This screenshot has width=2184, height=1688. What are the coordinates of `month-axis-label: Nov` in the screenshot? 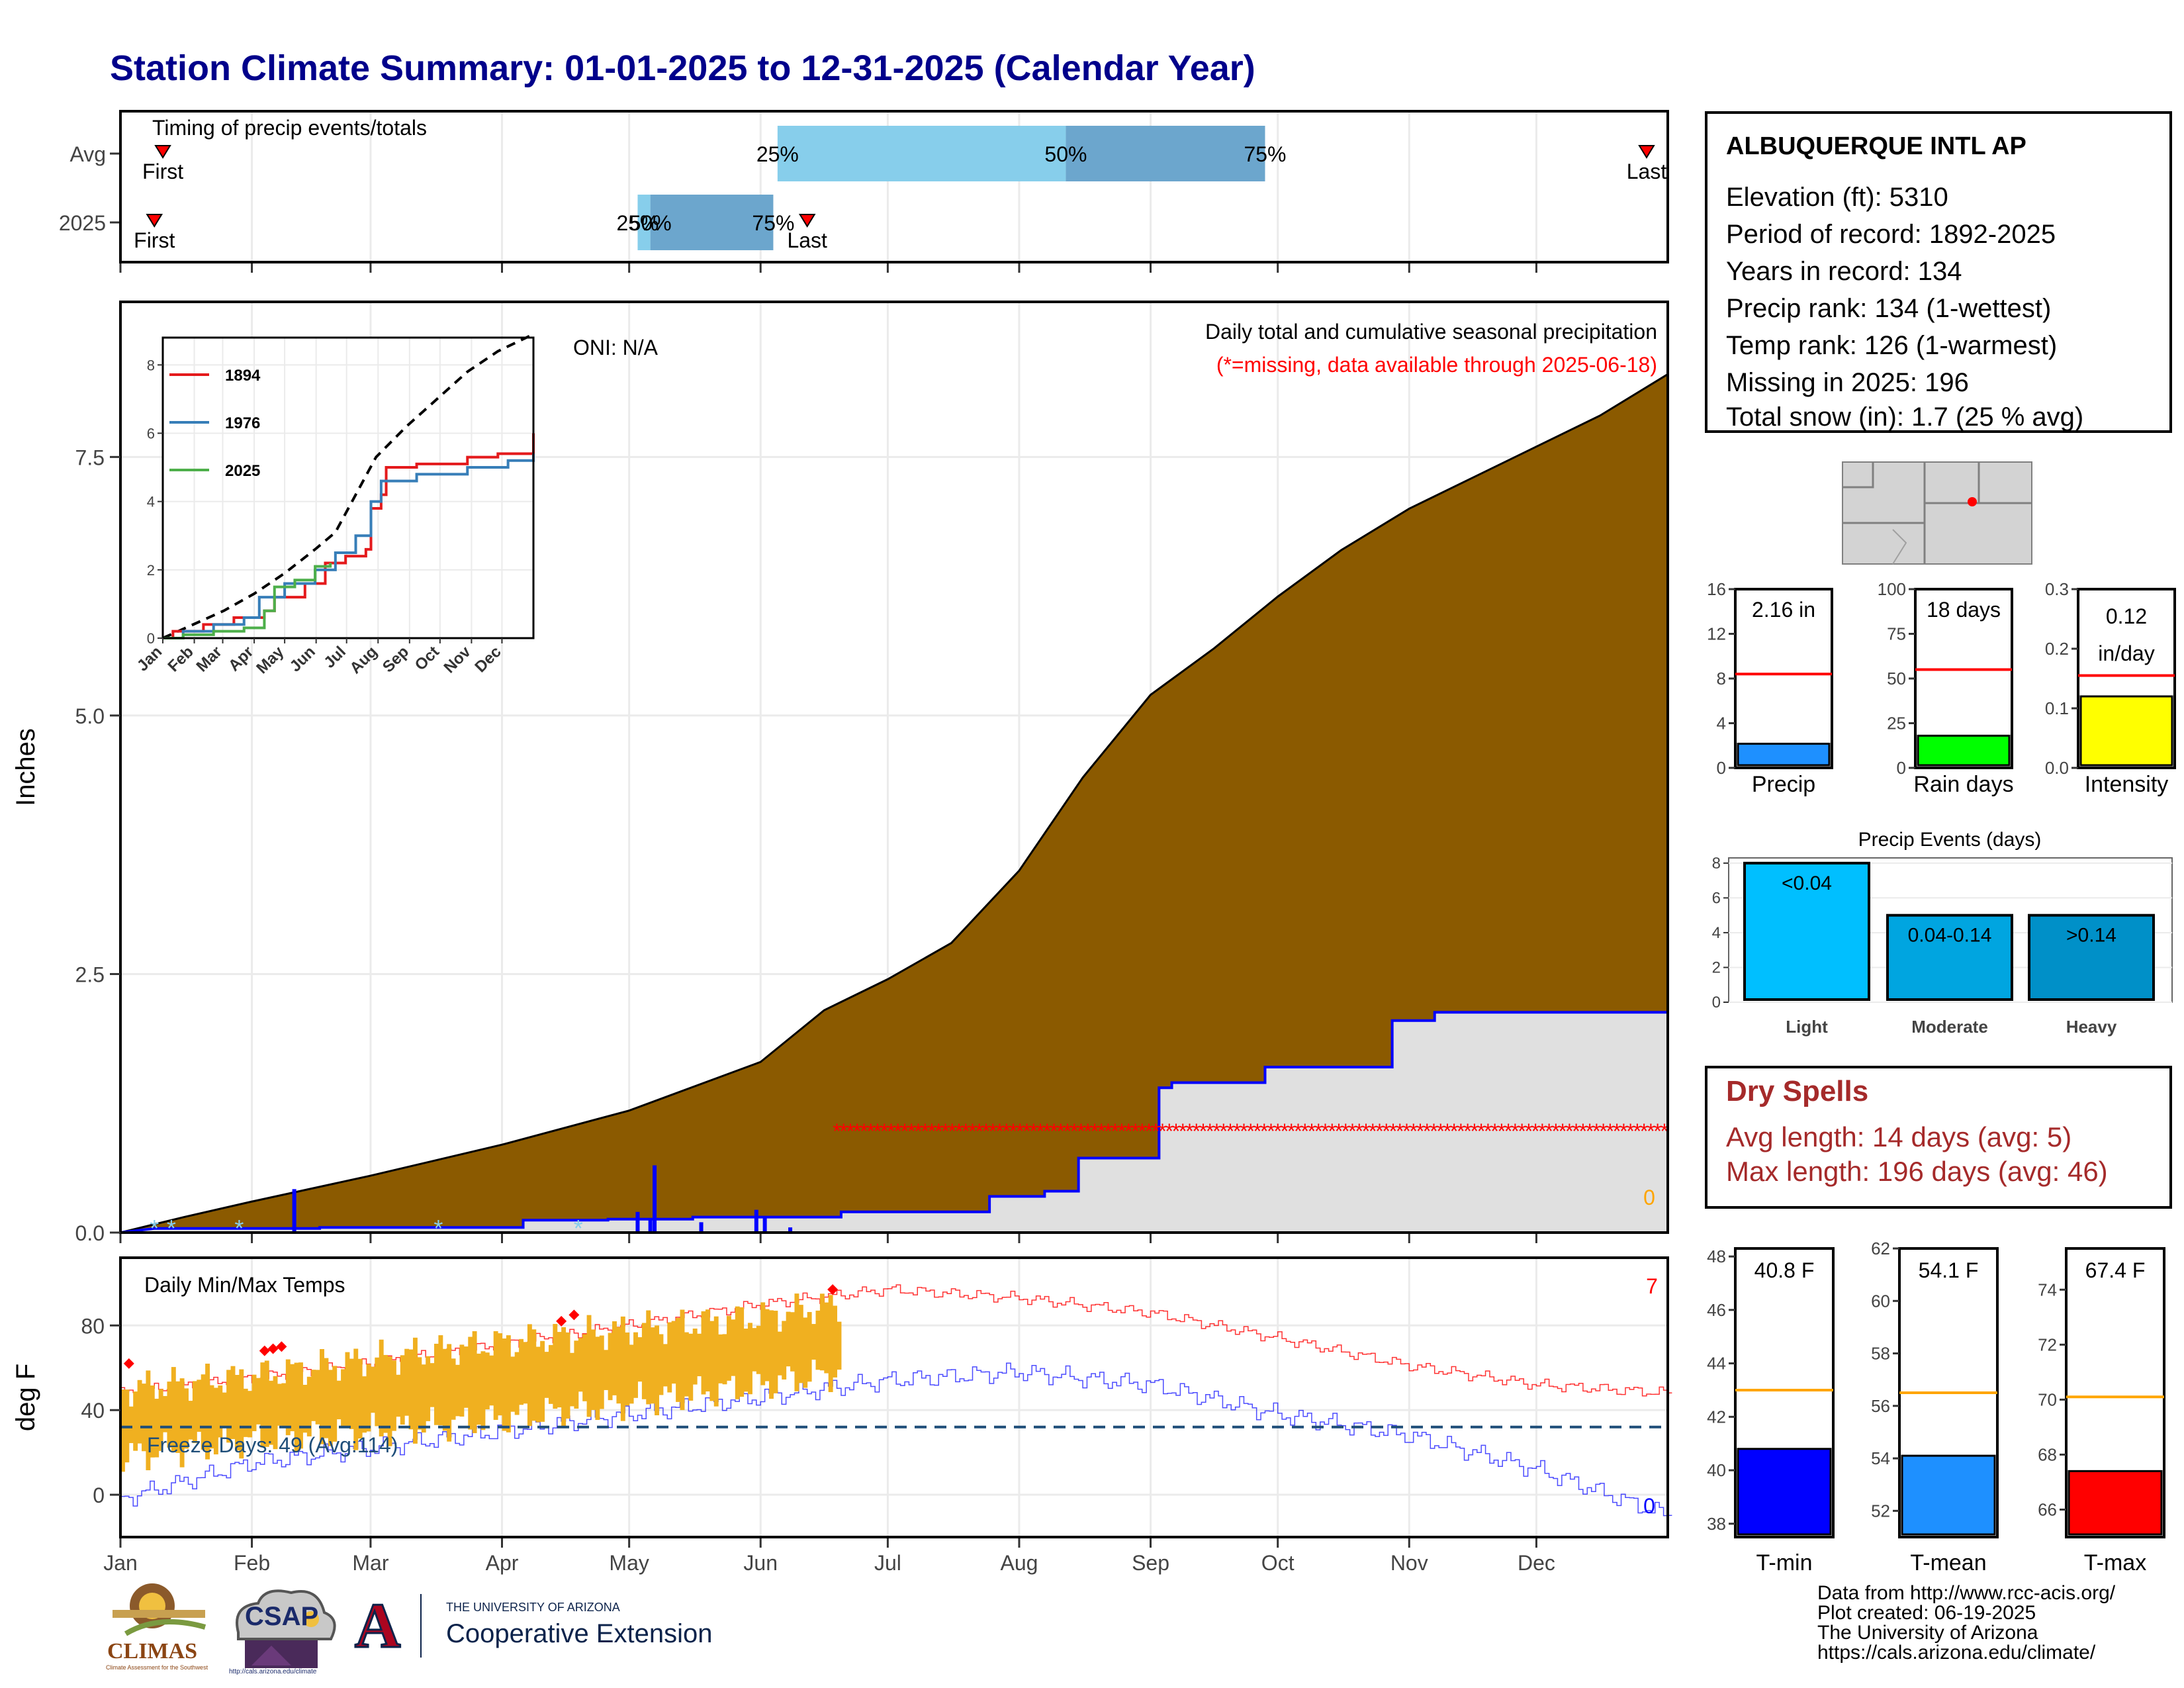 It's located at (1409, 1563).